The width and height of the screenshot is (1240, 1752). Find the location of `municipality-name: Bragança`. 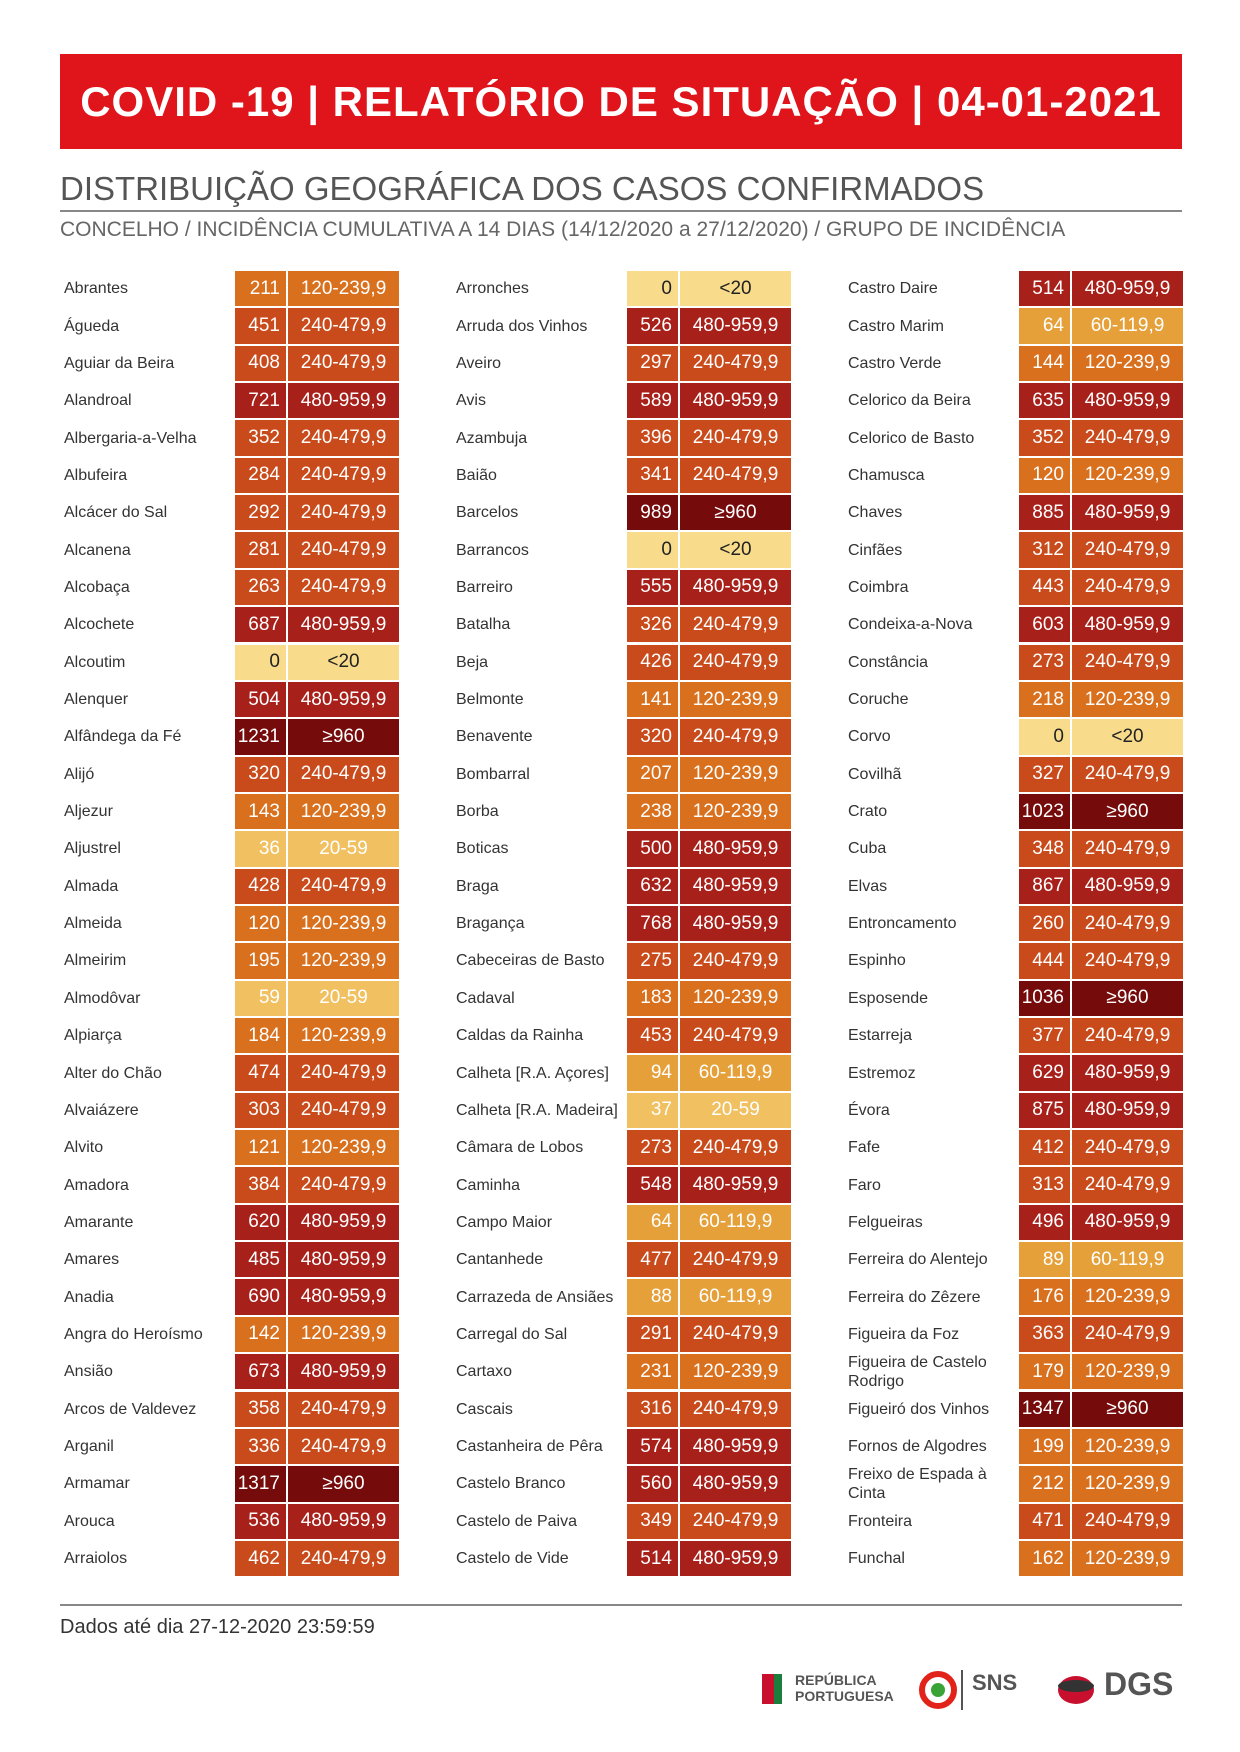

municipality-name: Bragança is located at coordinates (490, 924).